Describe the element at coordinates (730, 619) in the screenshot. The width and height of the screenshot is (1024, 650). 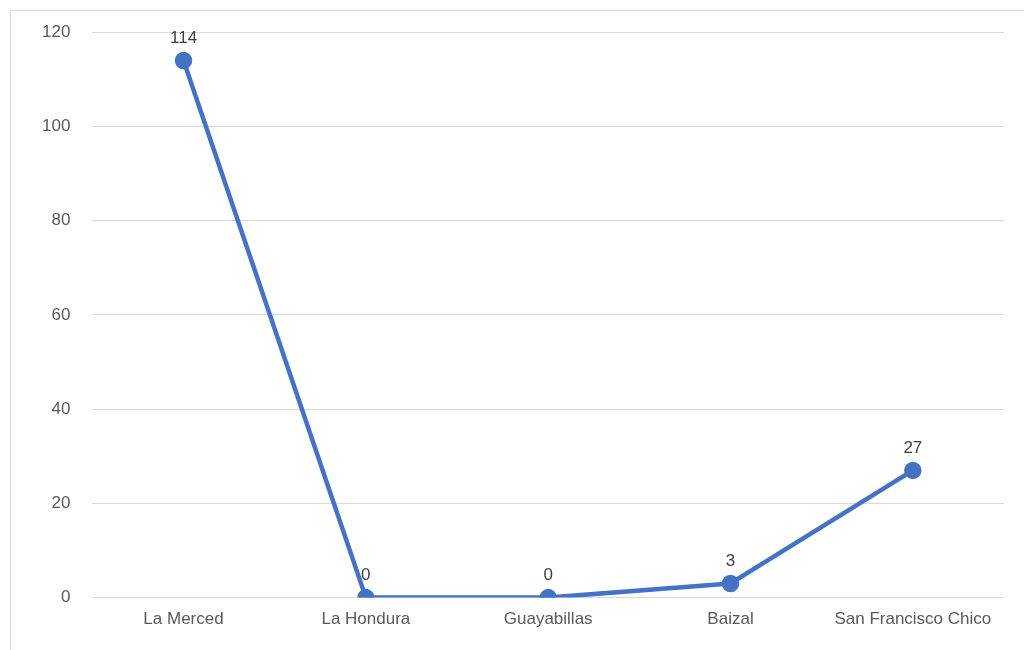
I see `x-tick-label: Baizal` at that location.